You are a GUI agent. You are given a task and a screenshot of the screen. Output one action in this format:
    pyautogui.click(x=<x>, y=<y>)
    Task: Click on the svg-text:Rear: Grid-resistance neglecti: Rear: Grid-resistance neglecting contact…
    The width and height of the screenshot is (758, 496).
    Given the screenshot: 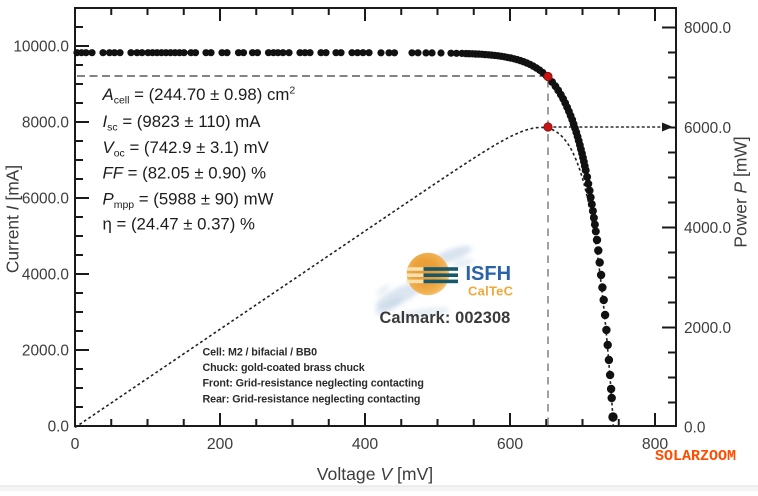 What is the action you would take?
    pyautogui.click(x=312, y=399)
    